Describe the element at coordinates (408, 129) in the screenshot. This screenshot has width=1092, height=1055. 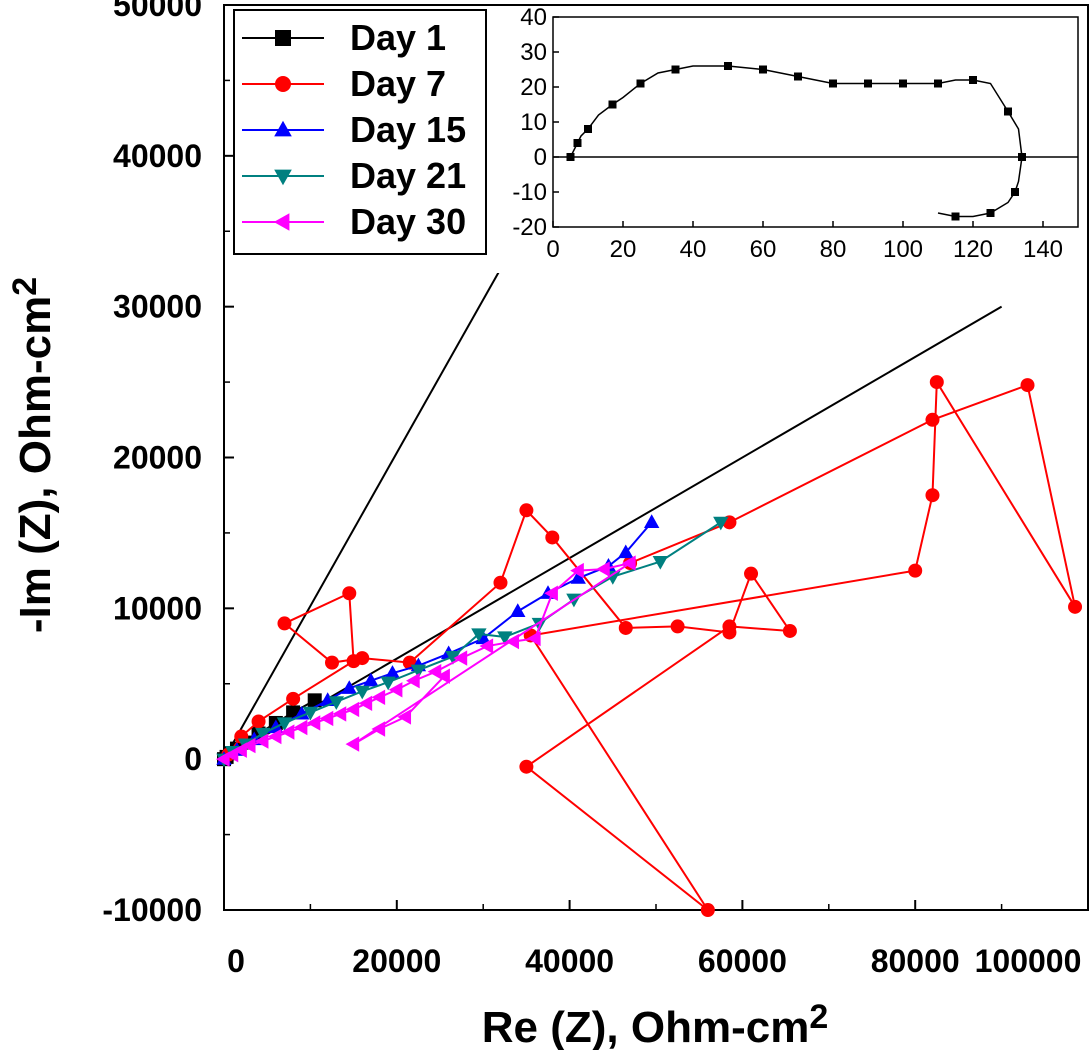
I see `legend-label-day-15: Day 15` at that location.